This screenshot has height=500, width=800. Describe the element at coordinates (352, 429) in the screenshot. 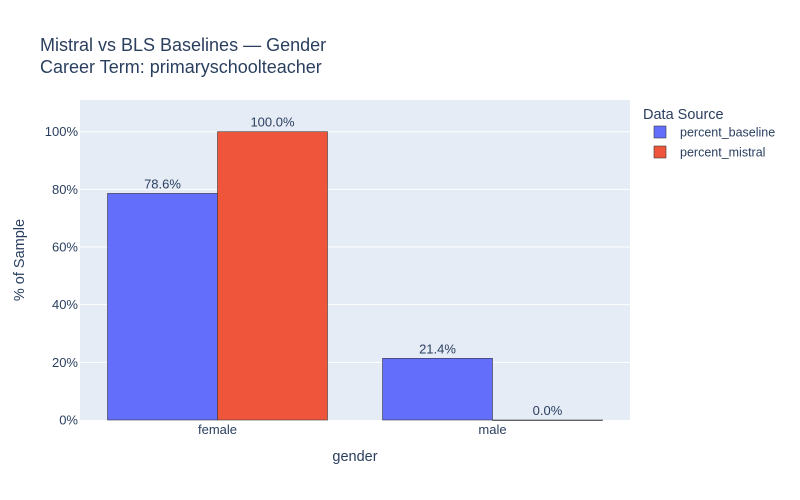

I see `x-axis-ticks: female male` at that location.